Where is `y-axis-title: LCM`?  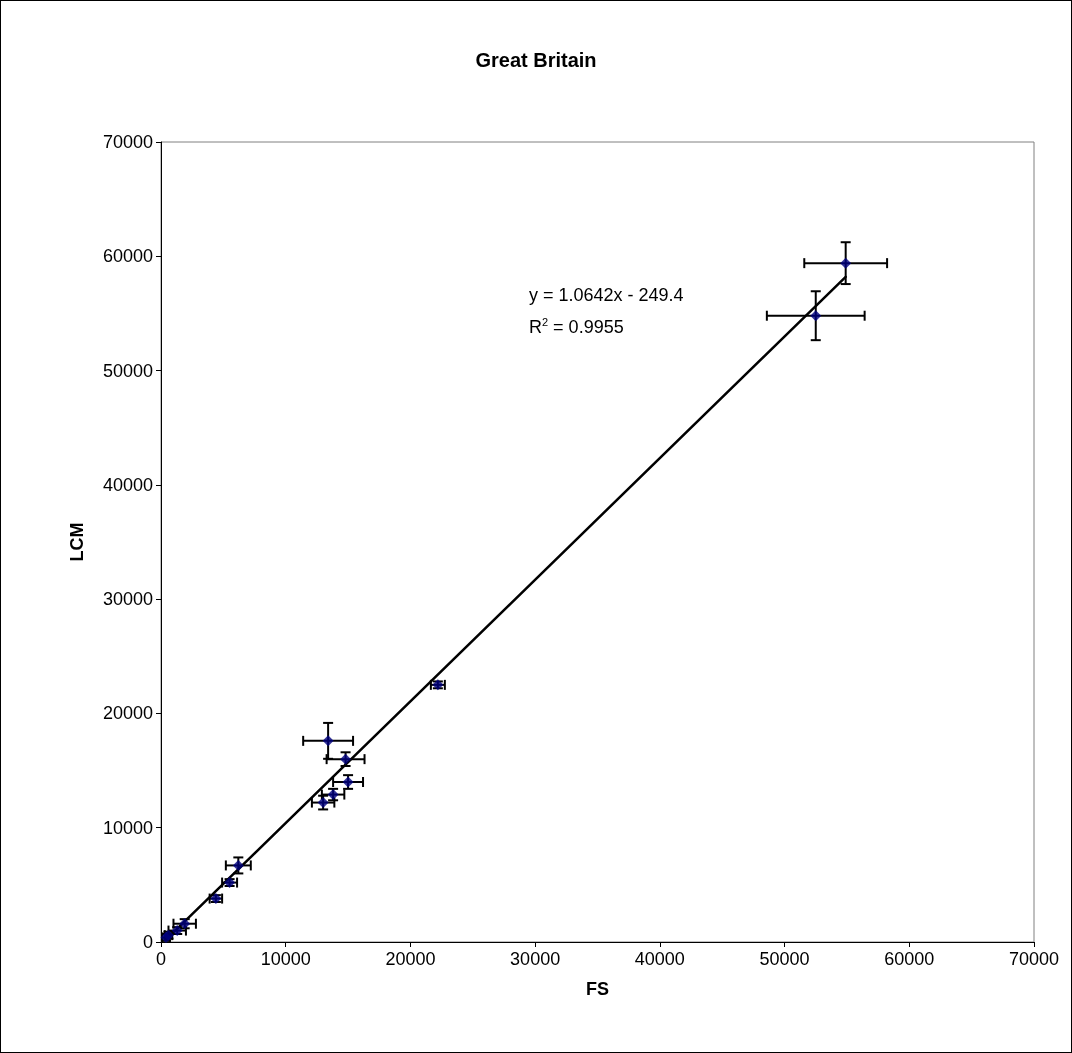
y-axis-title: LCM is located at coordinates (77, 542).